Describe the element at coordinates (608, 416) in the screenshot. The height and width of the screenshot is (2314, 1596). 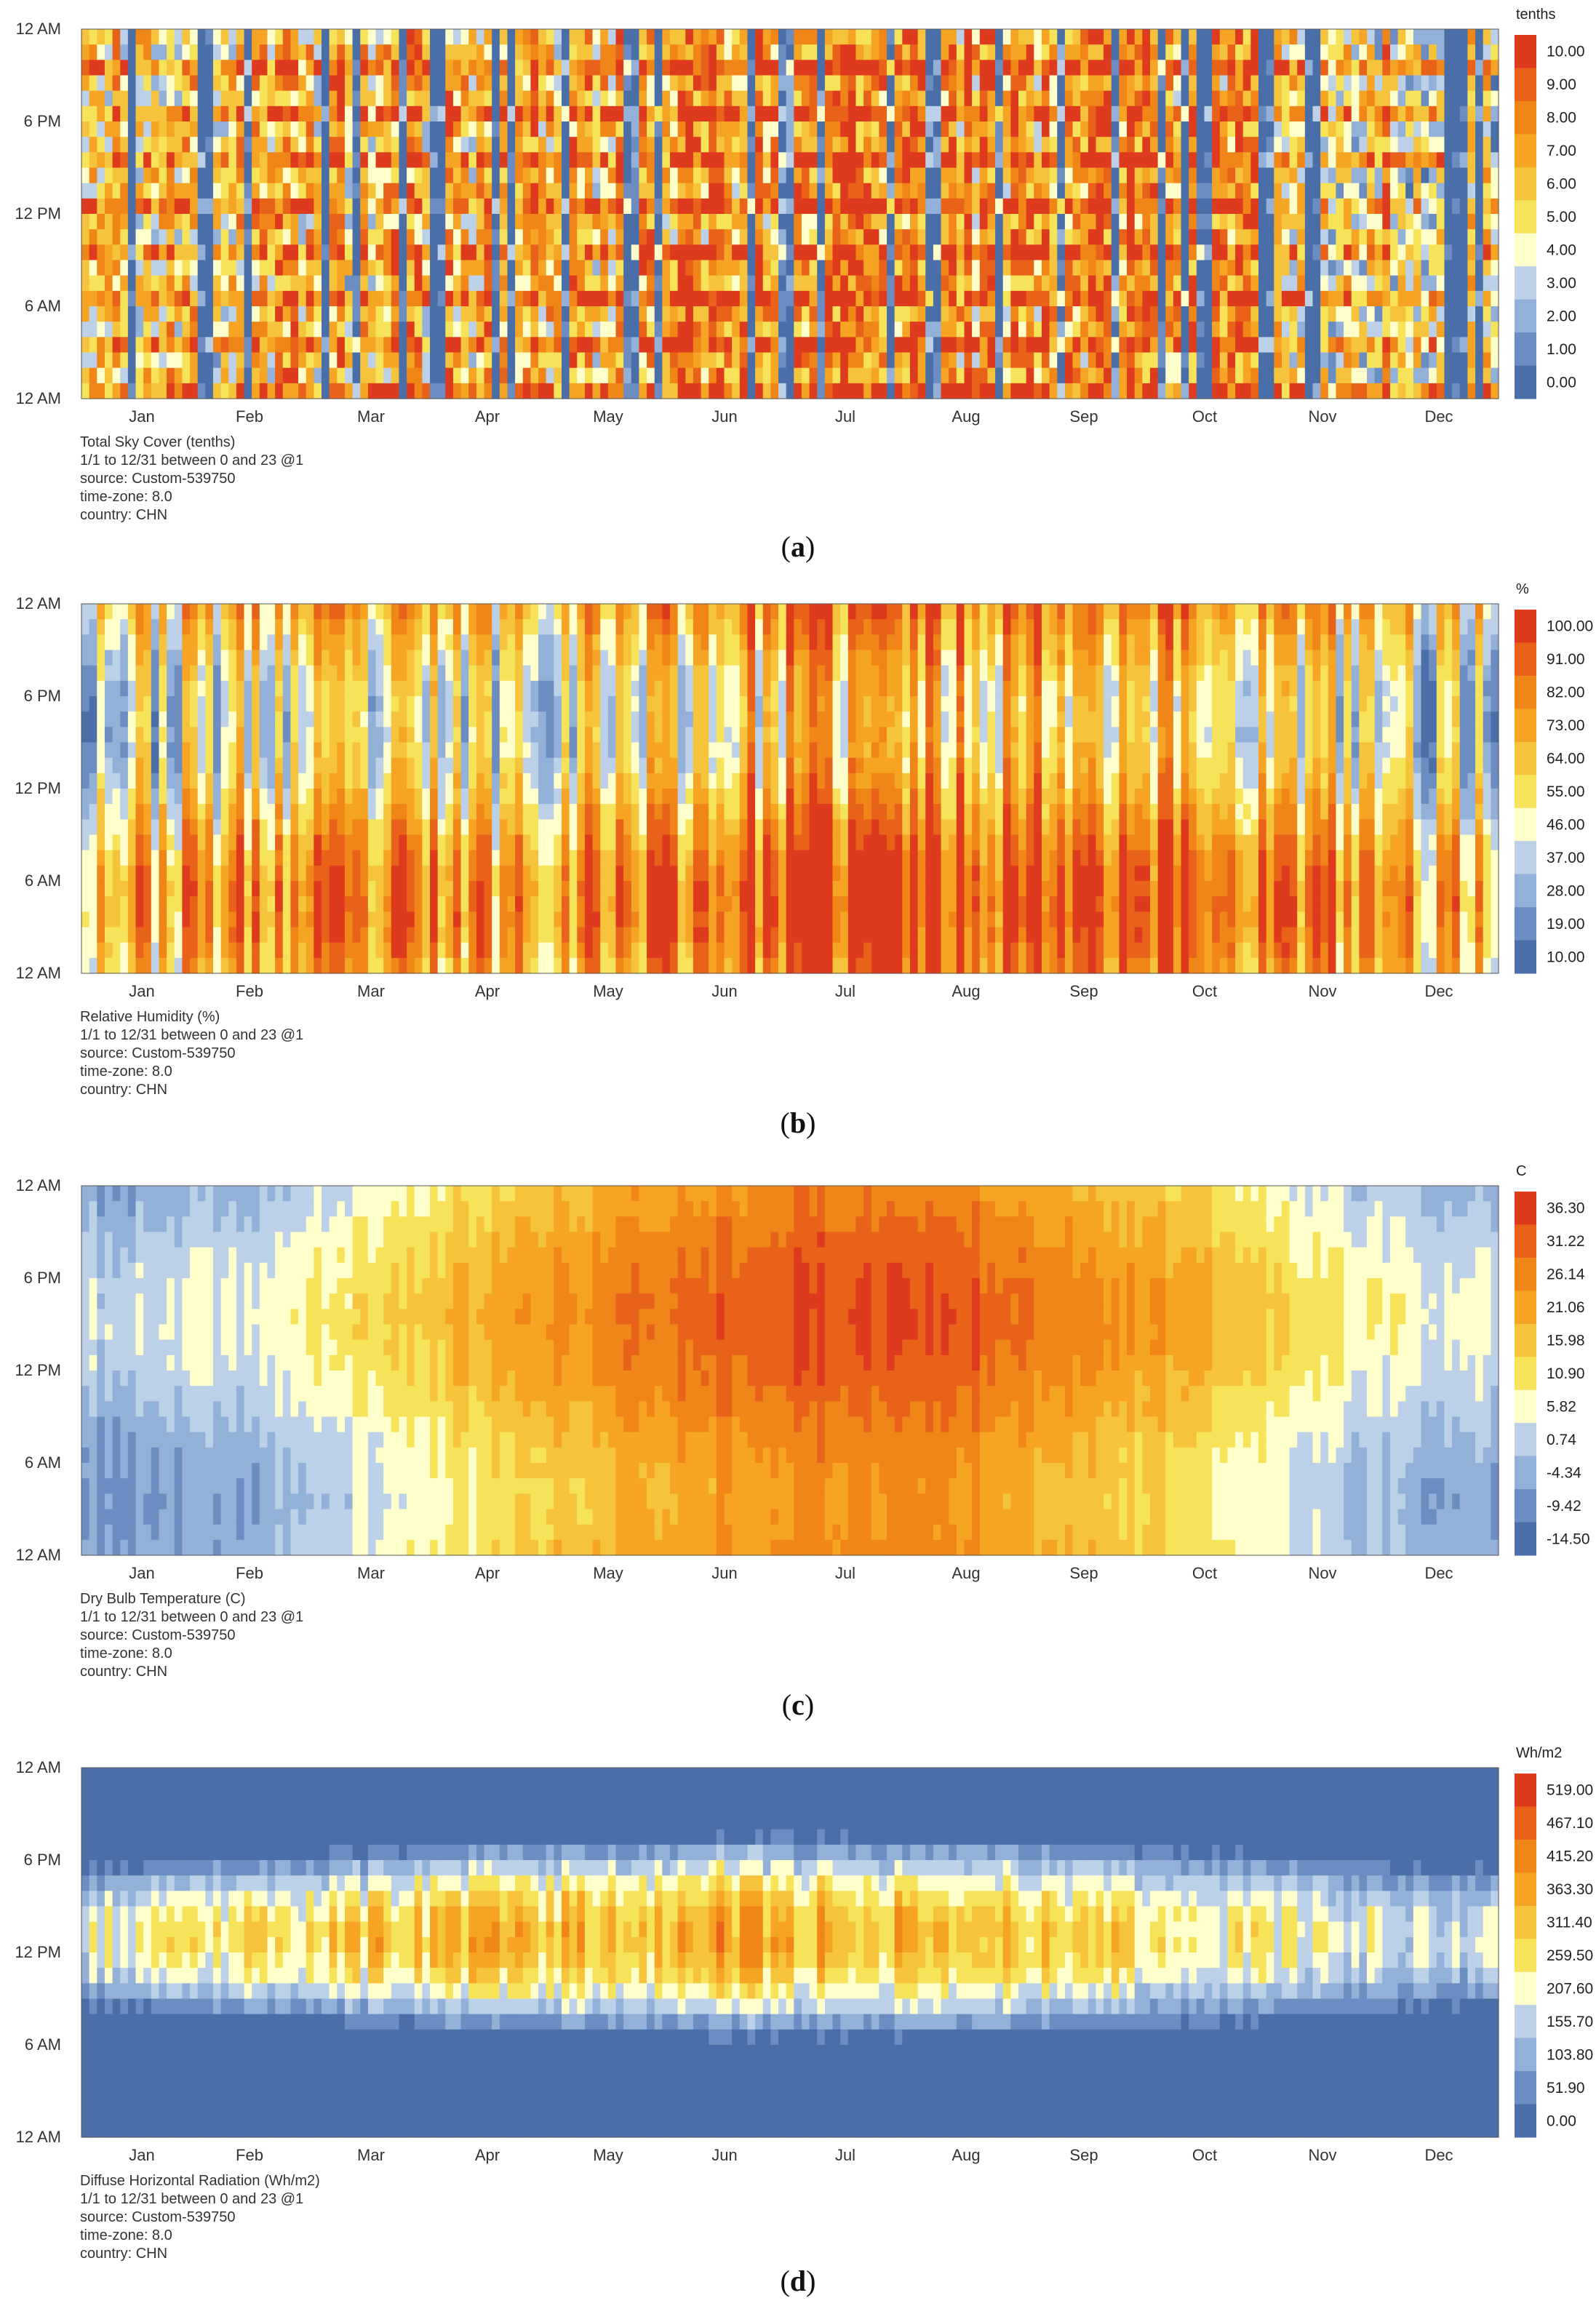
I see `x-tick-label: May` at that location.